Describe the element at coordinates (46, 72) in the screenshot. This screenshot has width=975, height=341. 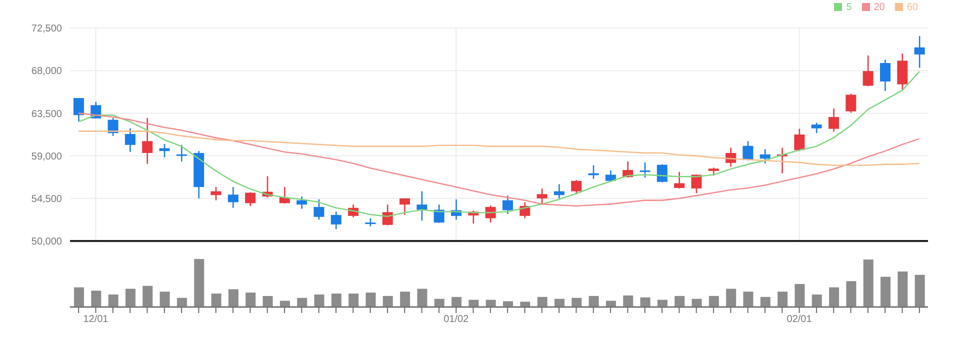
I see `y-tick-label: 68,000` at that location.